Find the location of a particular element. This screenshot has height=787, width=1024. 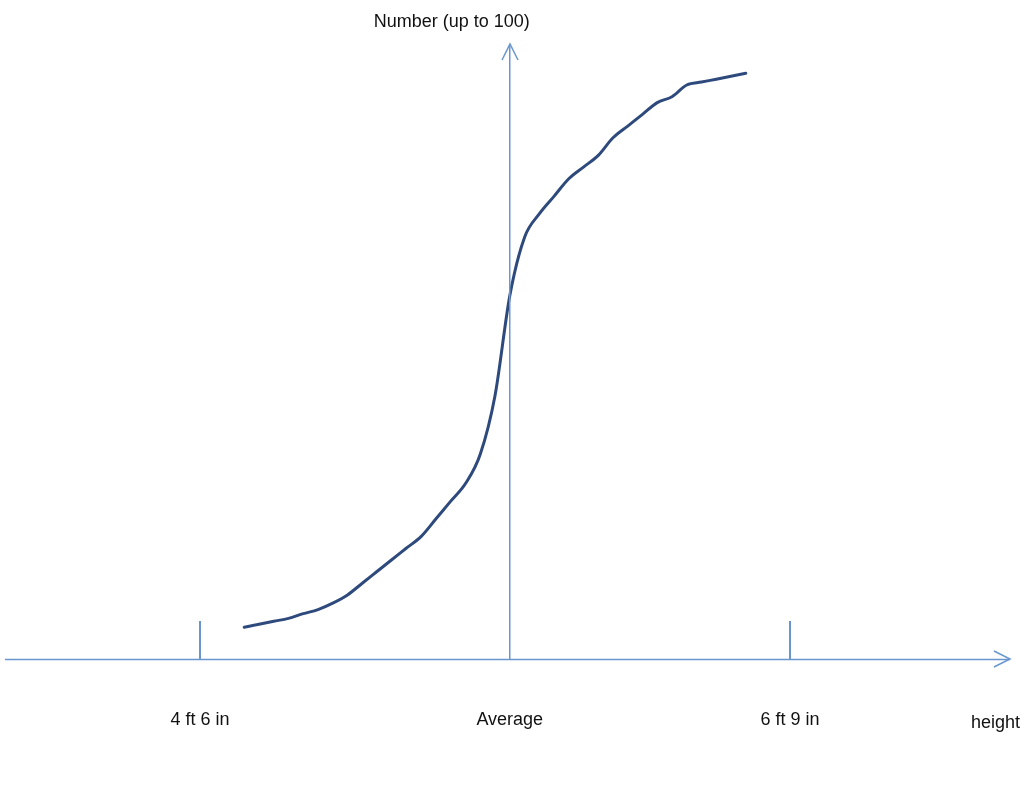

x-tick-label: 4 ft 6 in is located at coordinates (200, 719).